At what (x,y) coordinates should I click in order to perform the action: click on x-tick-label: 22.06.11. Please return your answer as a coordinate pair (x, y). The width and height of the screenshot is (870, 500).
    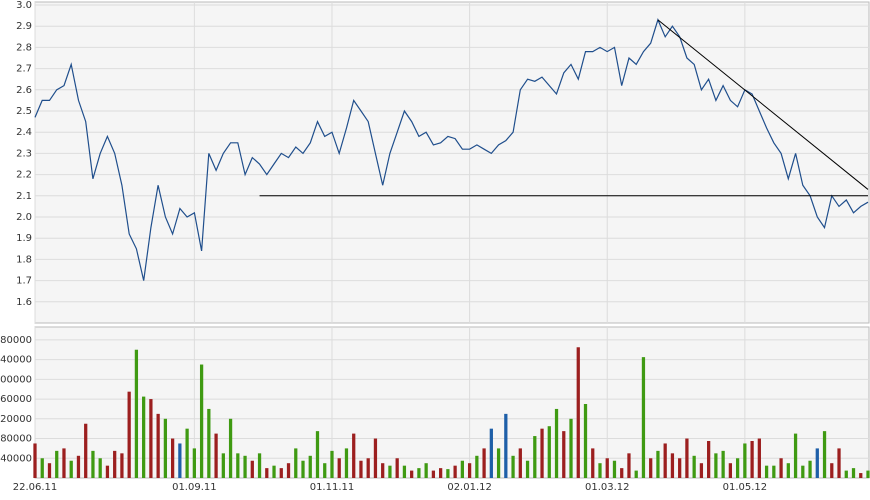
    Looking at the image, I should click on (35, 487).